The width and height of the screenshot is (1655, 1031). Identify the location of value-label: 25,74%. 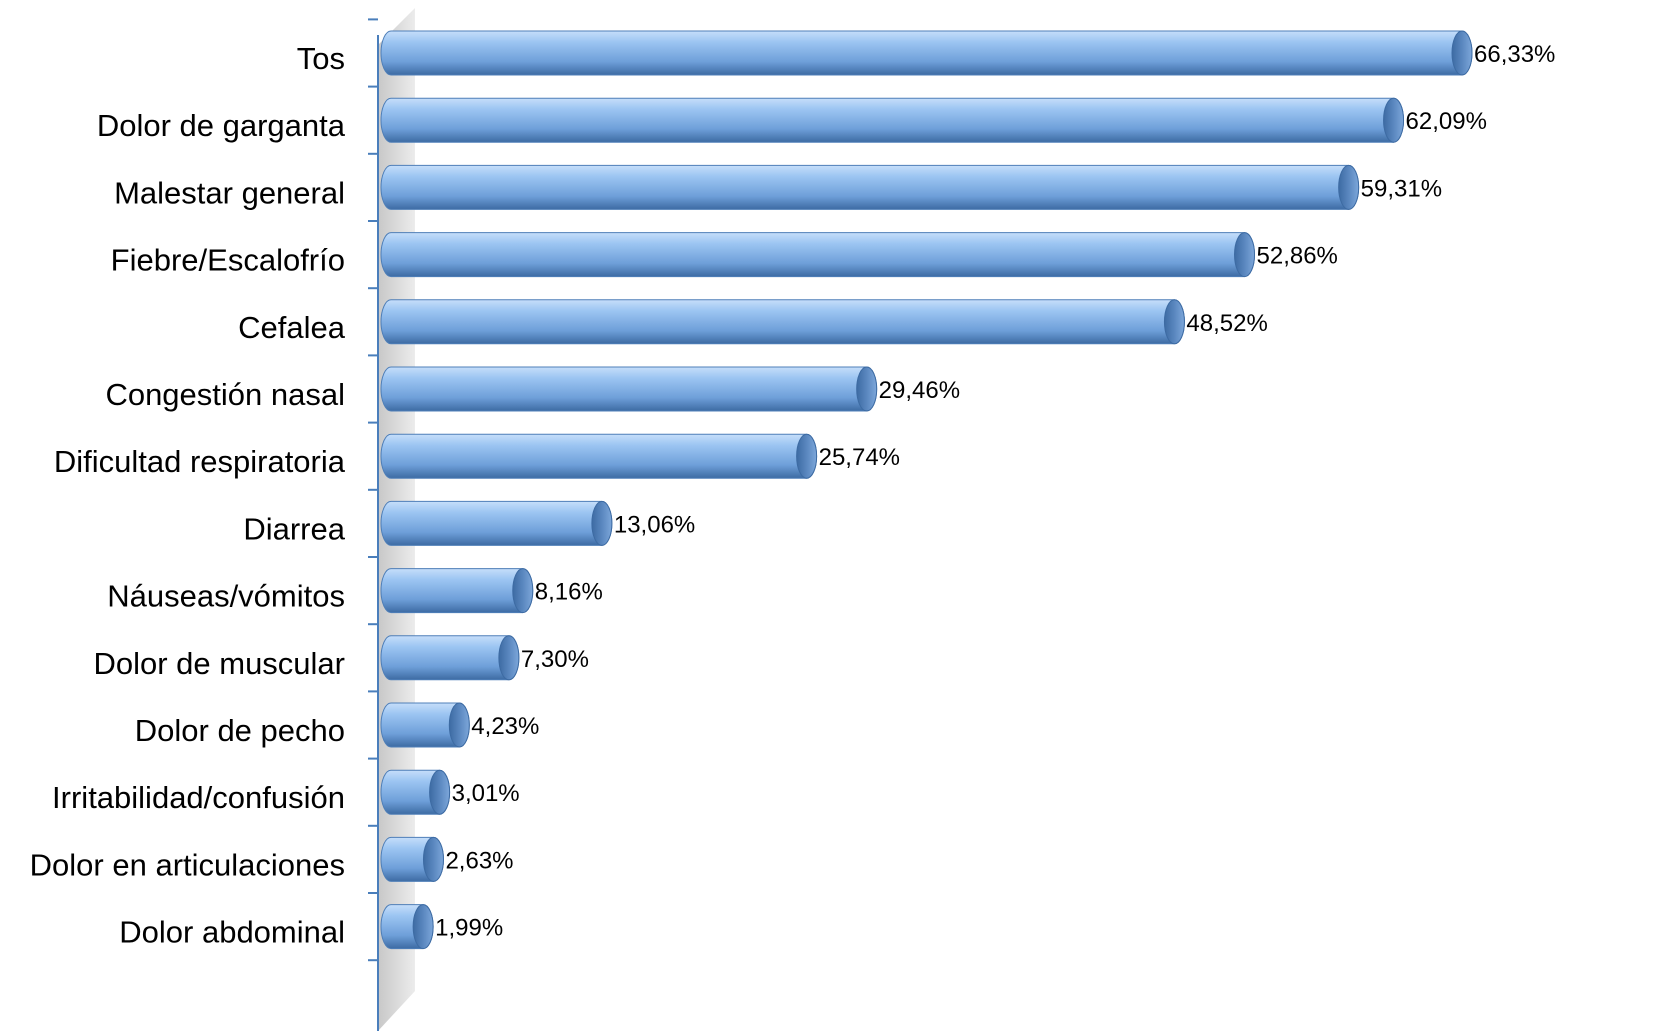
(859, 457).